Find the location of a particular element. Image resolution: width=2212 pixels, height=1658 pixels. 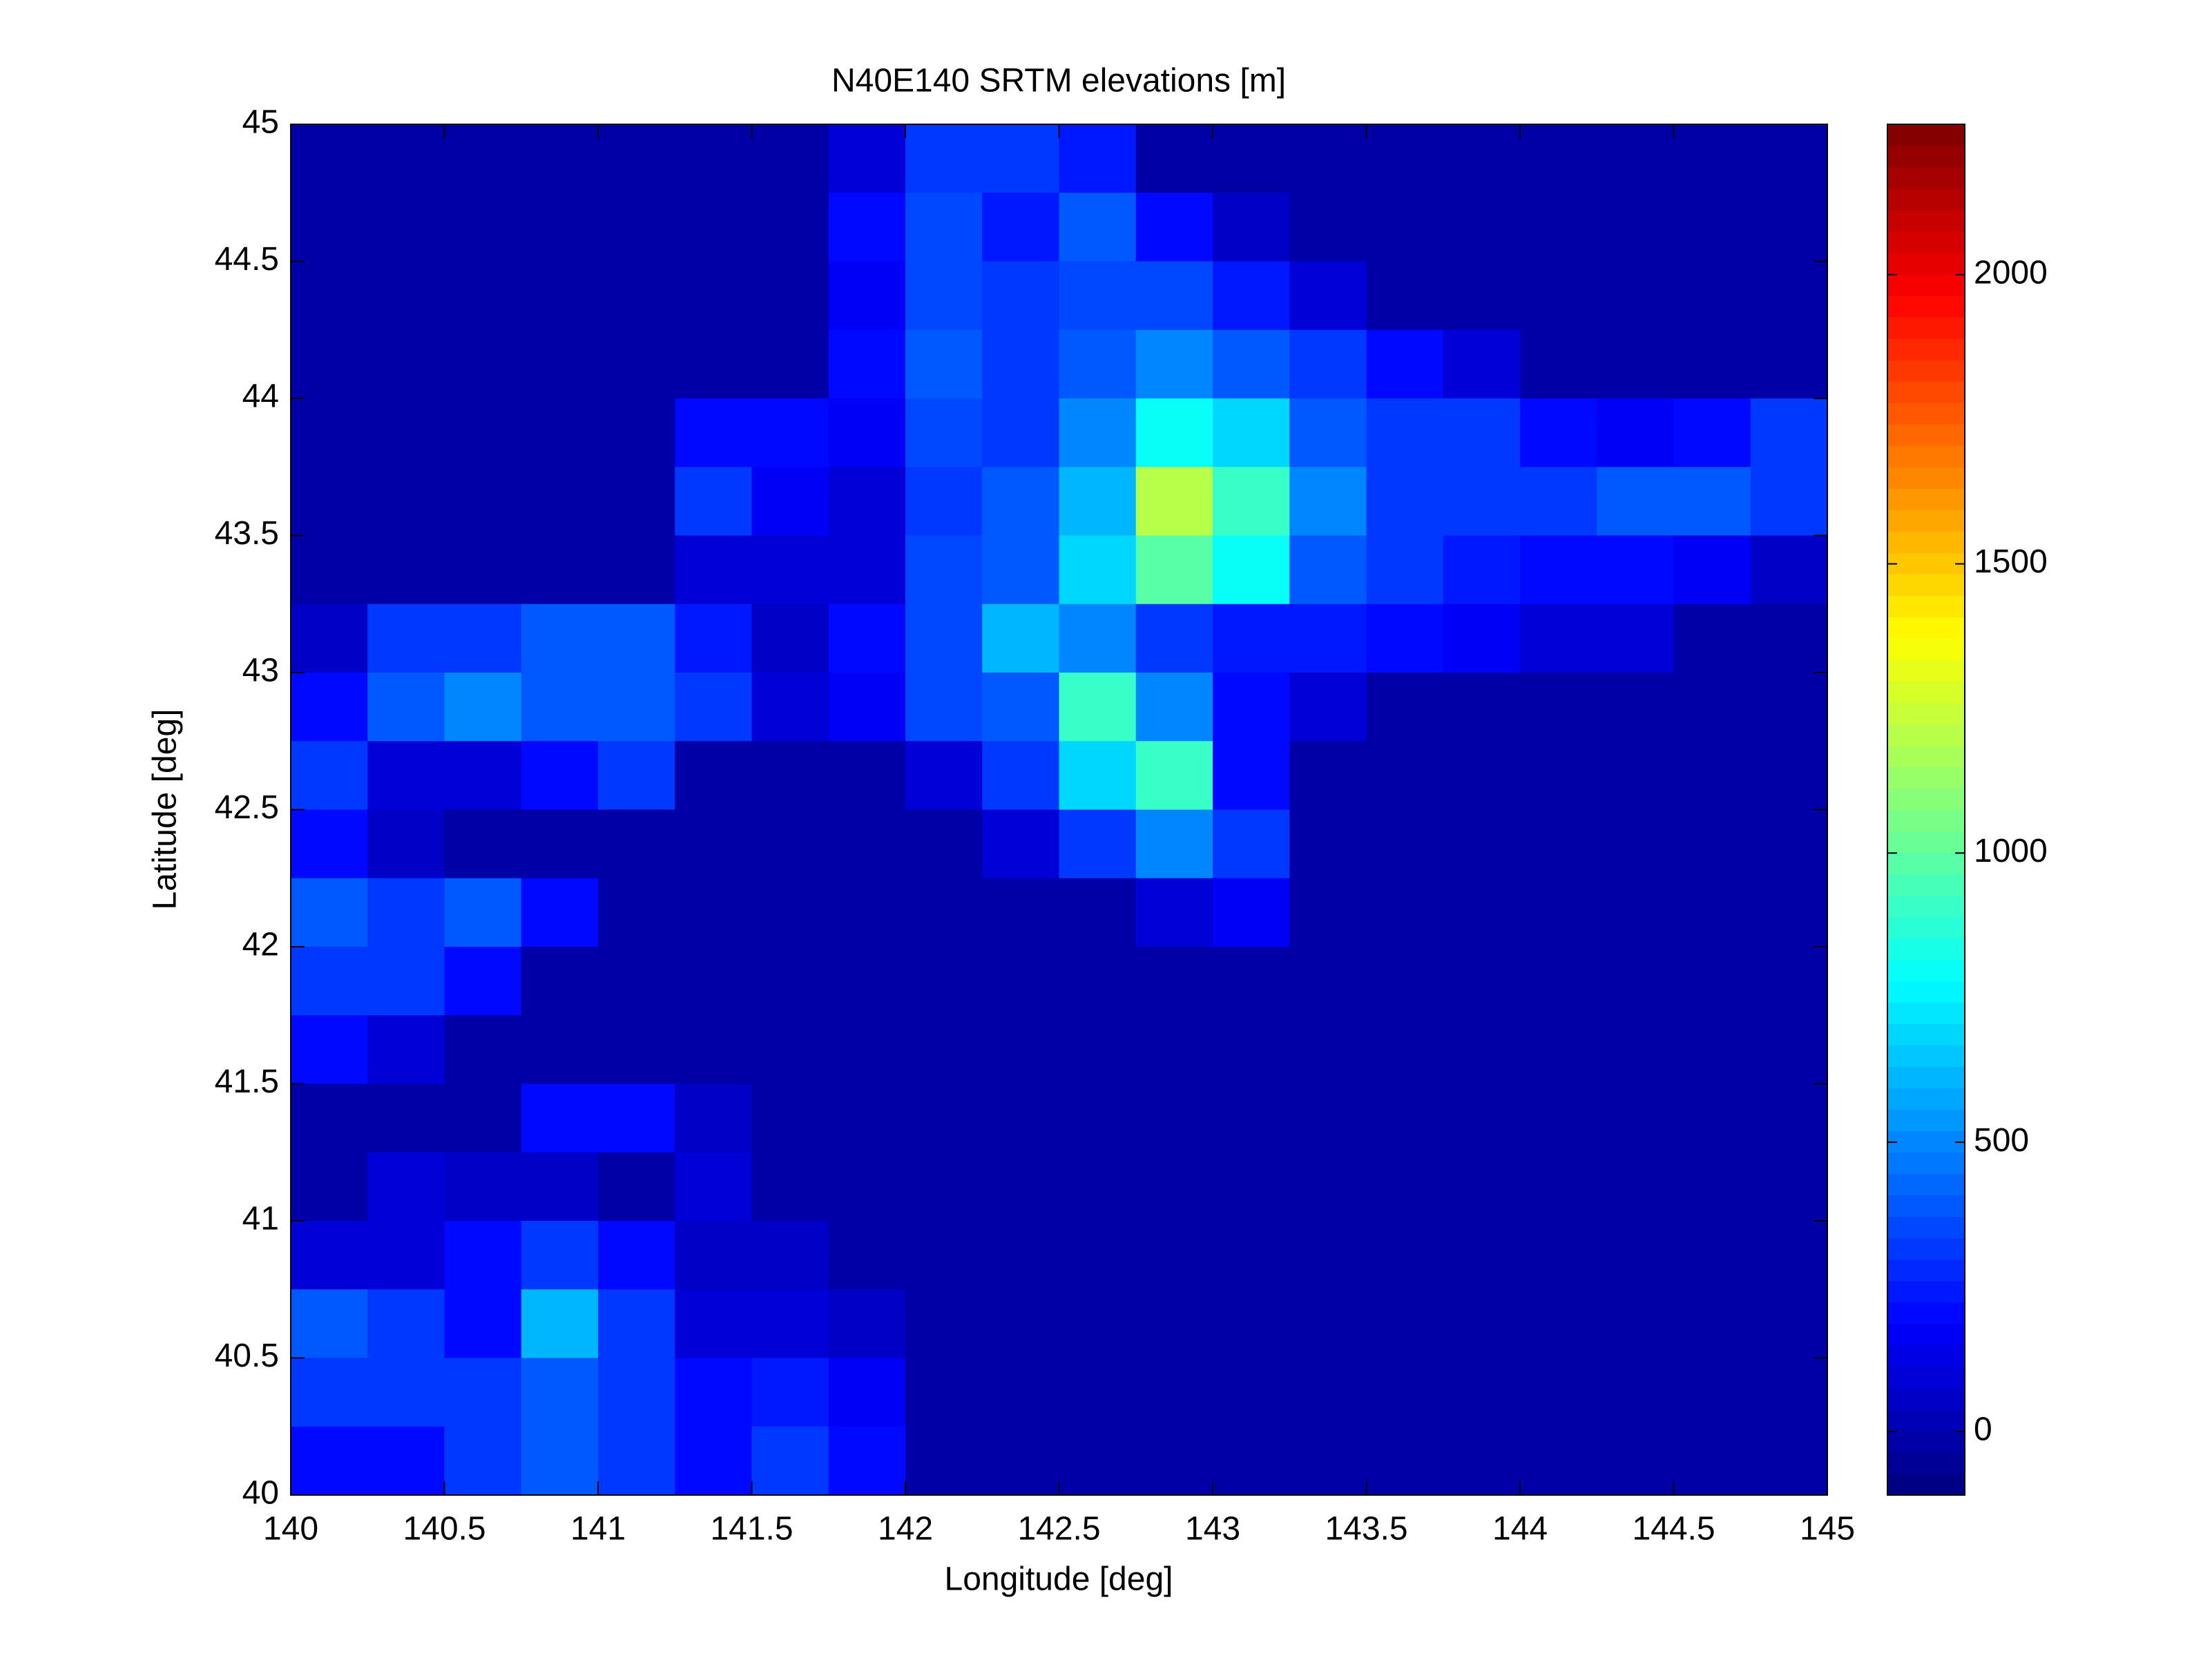

colorbar-tick-label: 1500 is located at coordinates (2011, 561).